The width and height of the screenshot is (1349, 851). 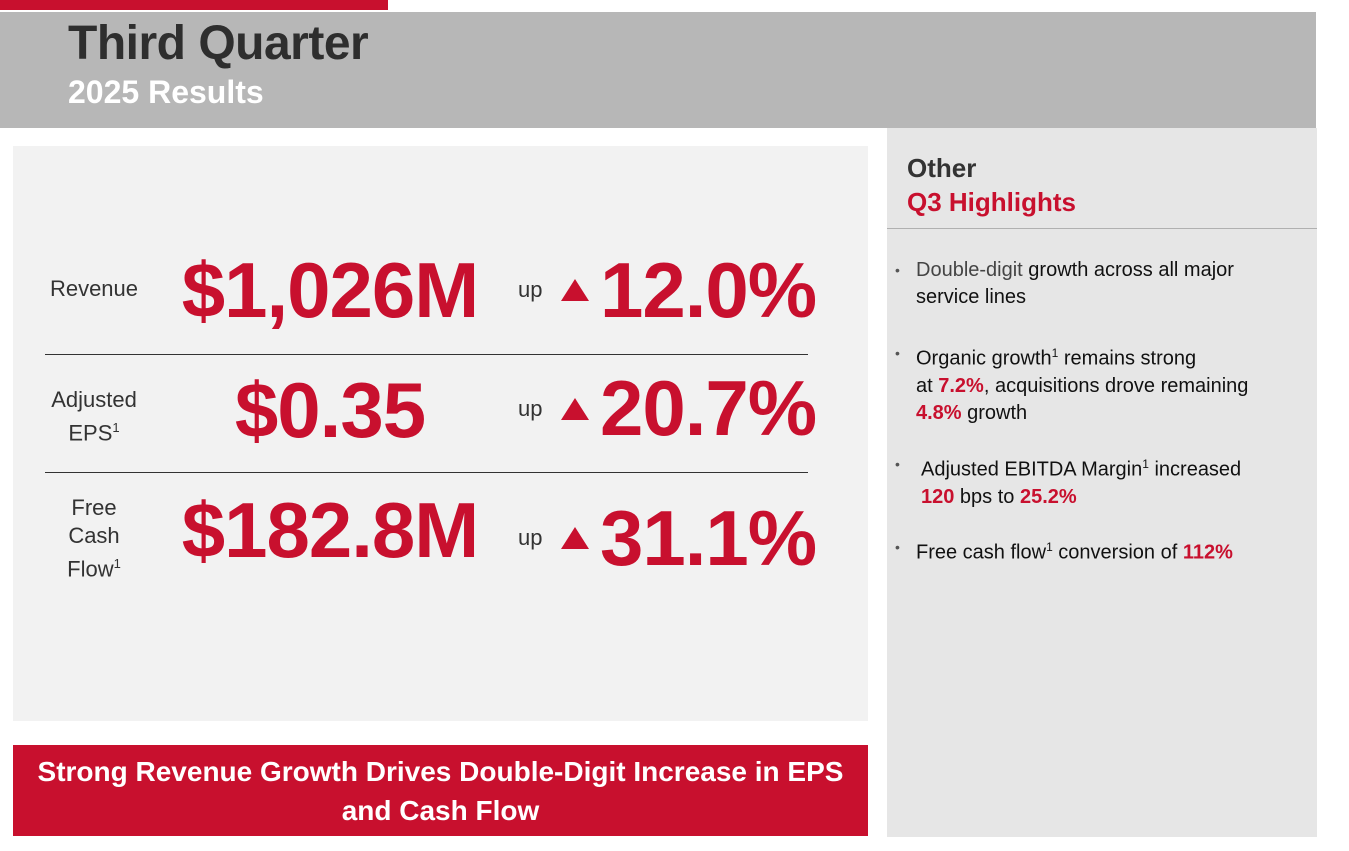 I want to click on metric-up-text-revenue: up, so click(x=530, y=289).